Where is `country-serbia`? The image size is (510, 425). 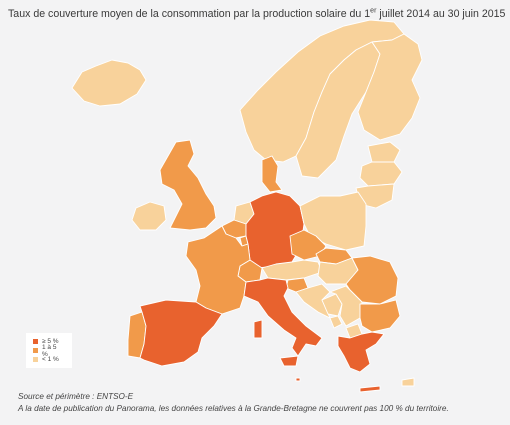
country-serbia is located at coordinates (346, 306).